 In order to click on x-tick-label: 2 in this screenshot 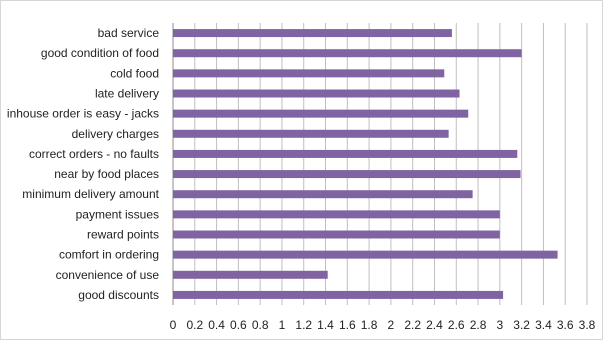, I will do `click(391, 325)`.